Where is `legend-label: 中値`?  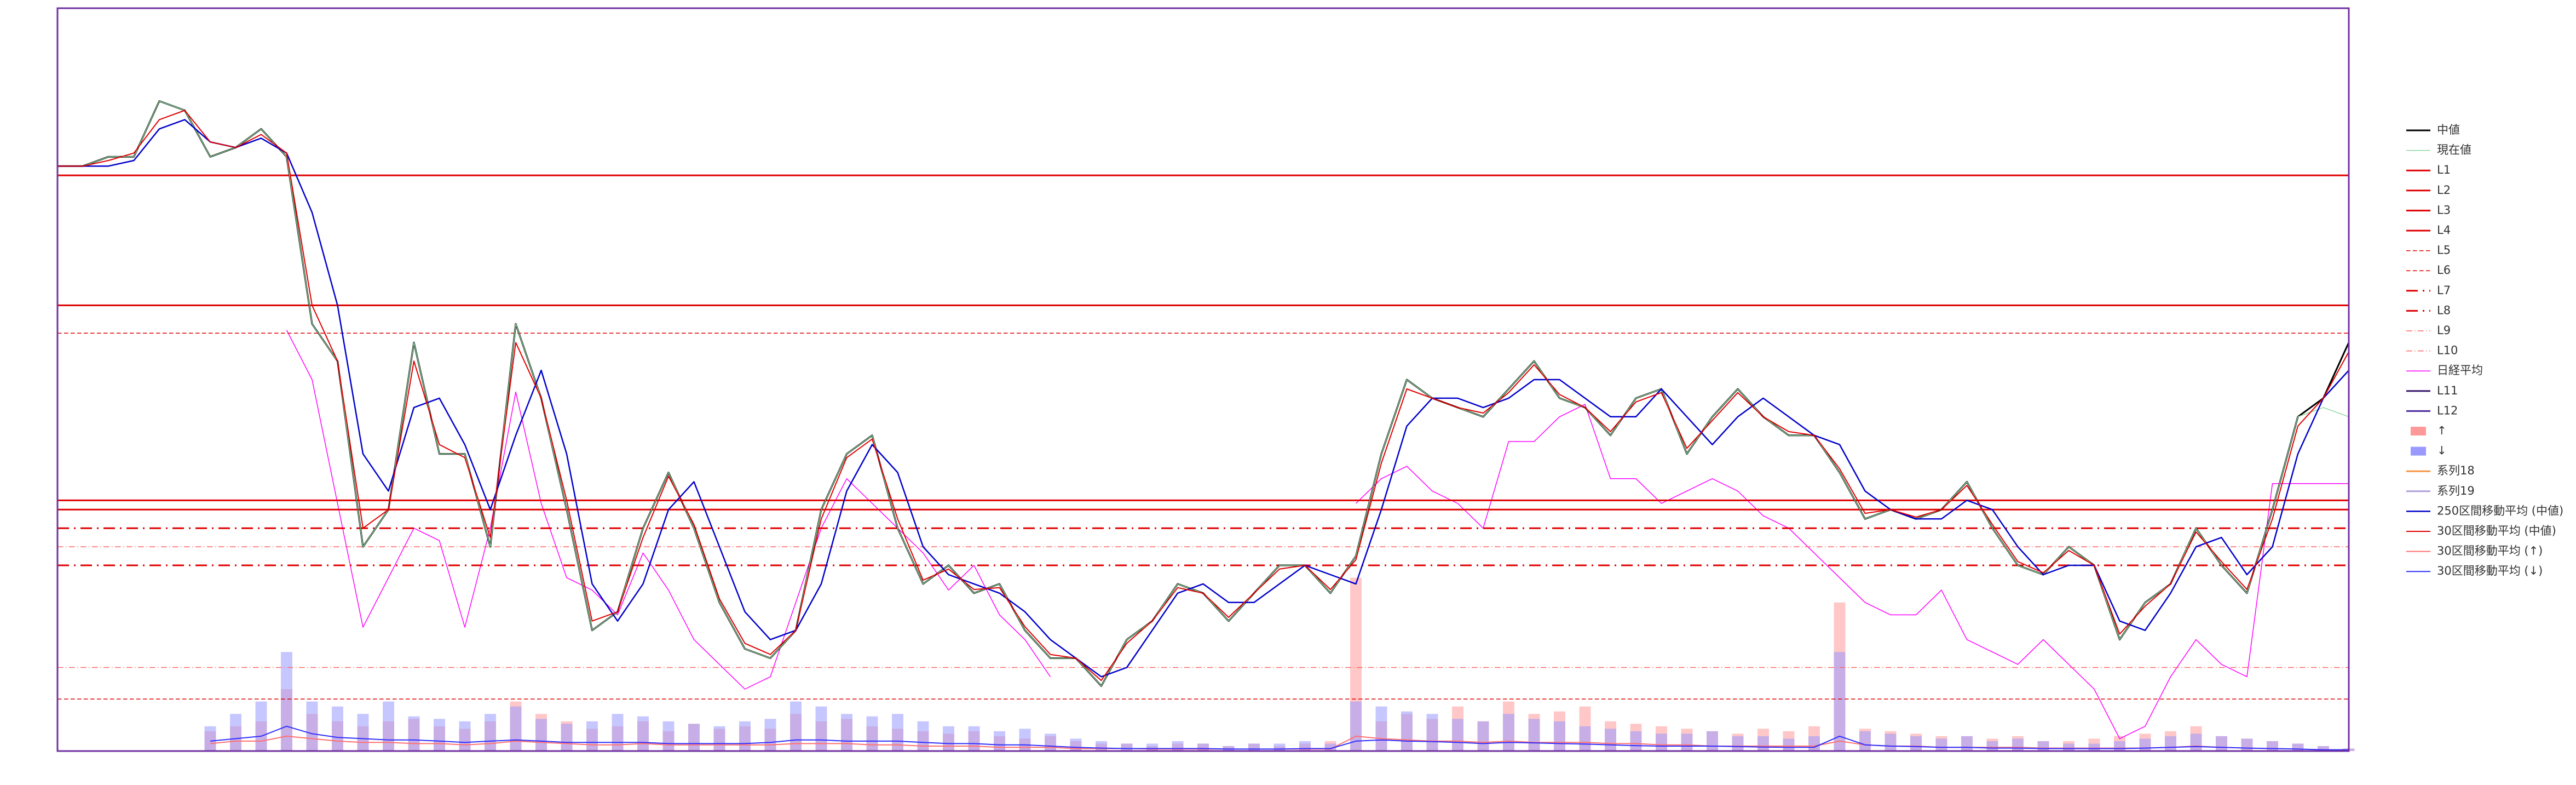
legend-label: 中値 is located at coordinates (2448, 129).